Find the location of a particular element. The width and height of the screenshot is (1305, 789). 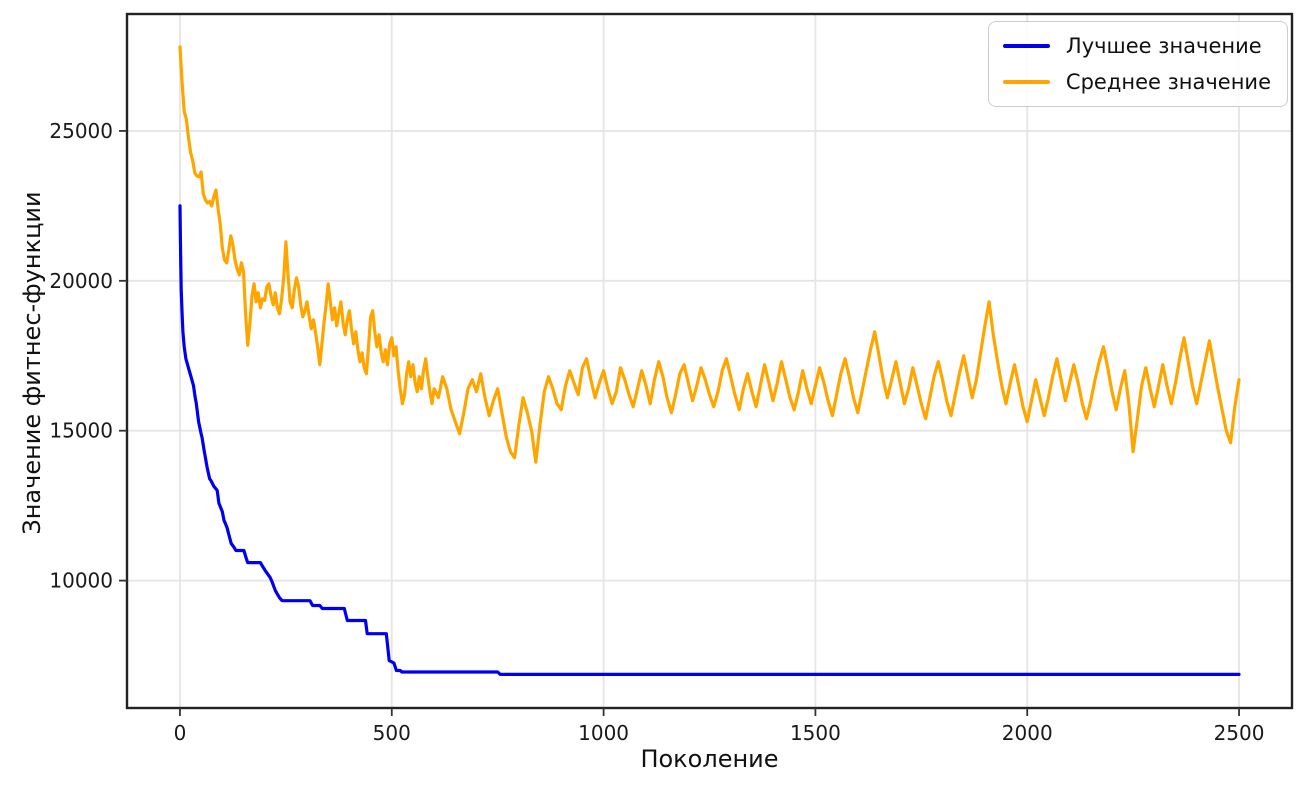

average-line-sample-icon is located at coordinates (1026, 82).